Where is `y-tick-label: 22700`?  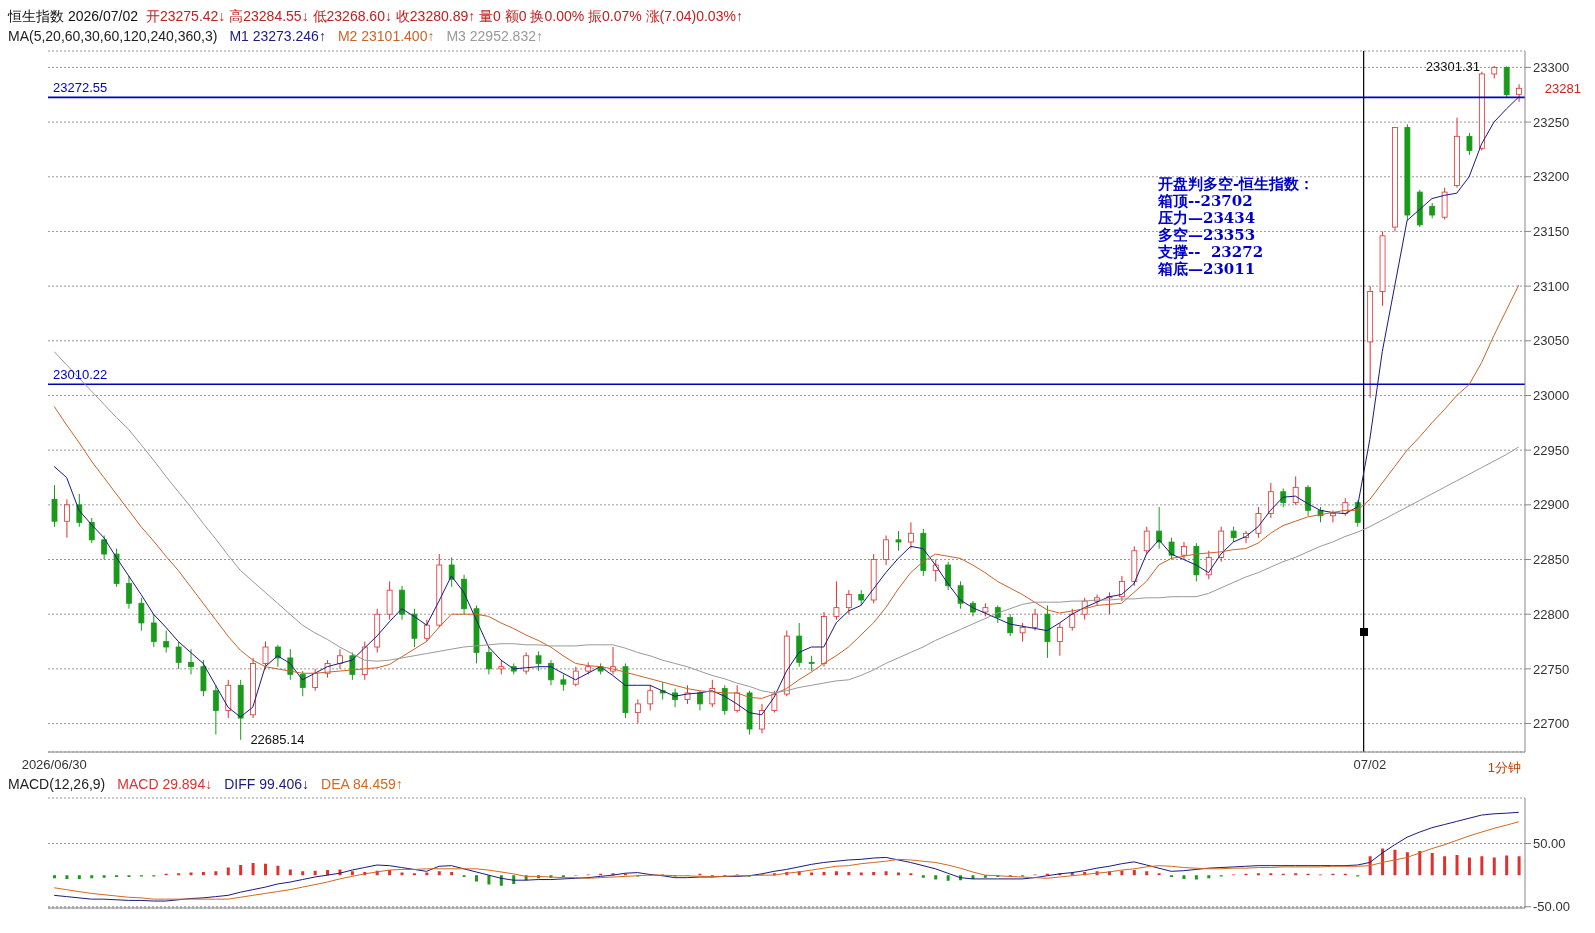 y-tick-label: 22700 is located at coordinates (1551, 724).